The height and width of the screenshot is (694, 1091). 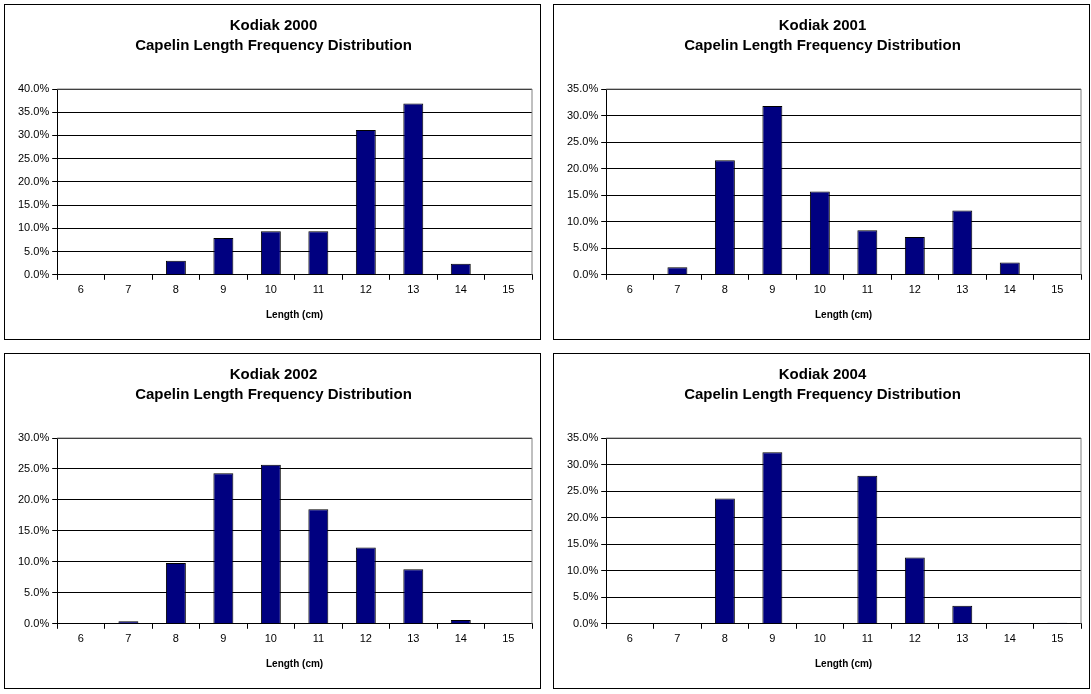 What do you see at coordinates (822, 374) in the screenshot?
I see `chart-title: Kodiak 2004` at bounding box center [822, 374].